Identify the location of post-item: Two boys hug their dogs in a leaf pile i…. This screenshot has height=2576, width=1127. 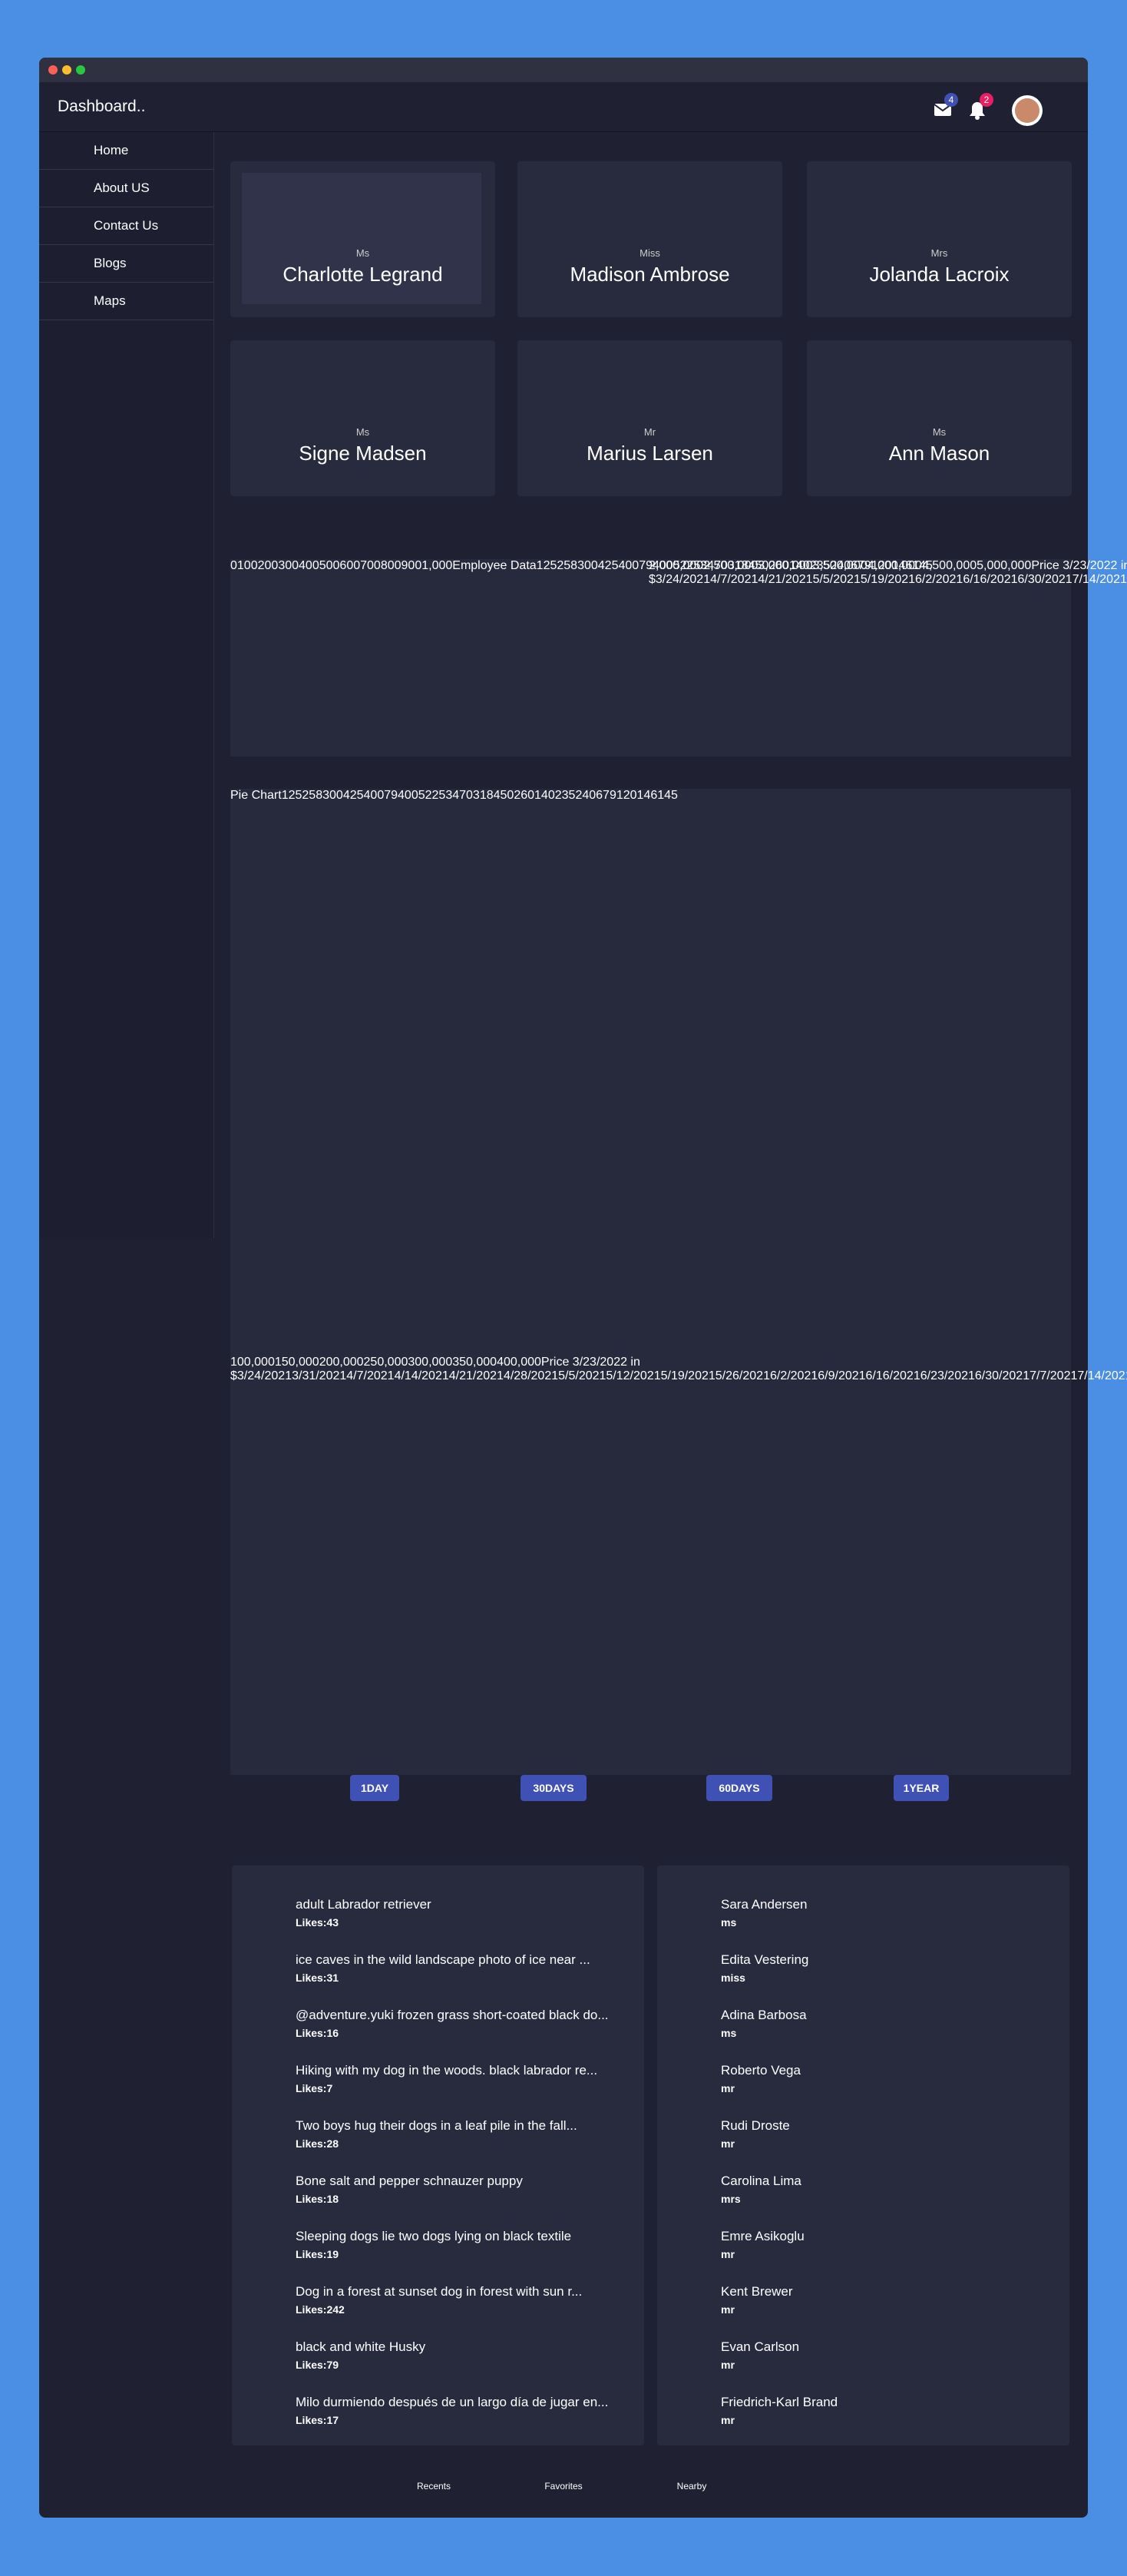
(438, 2137).